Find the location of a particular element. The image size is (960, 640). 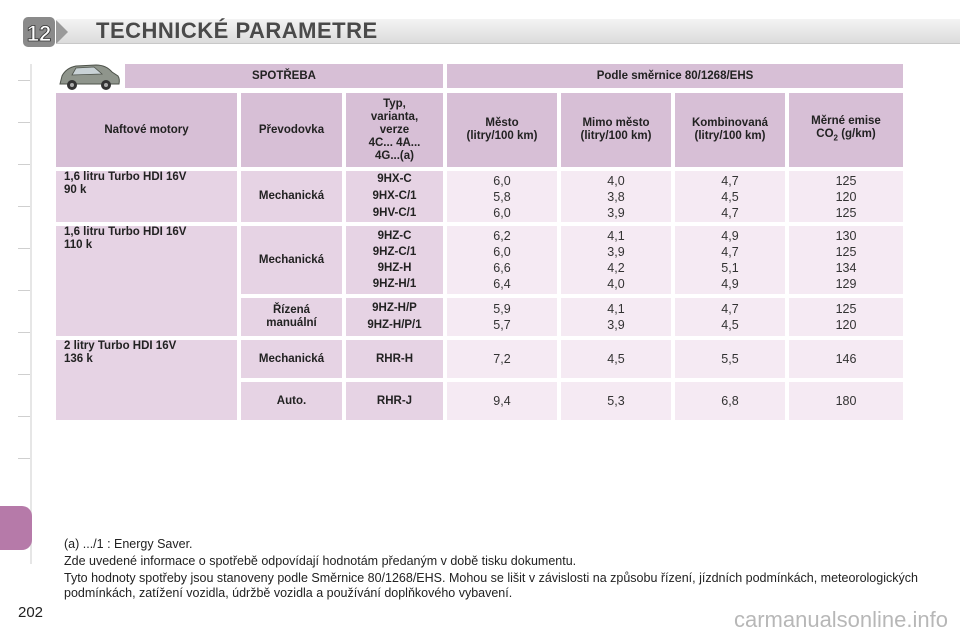

co2-cell: 125 120 125 is located at coordinates (846, 196).